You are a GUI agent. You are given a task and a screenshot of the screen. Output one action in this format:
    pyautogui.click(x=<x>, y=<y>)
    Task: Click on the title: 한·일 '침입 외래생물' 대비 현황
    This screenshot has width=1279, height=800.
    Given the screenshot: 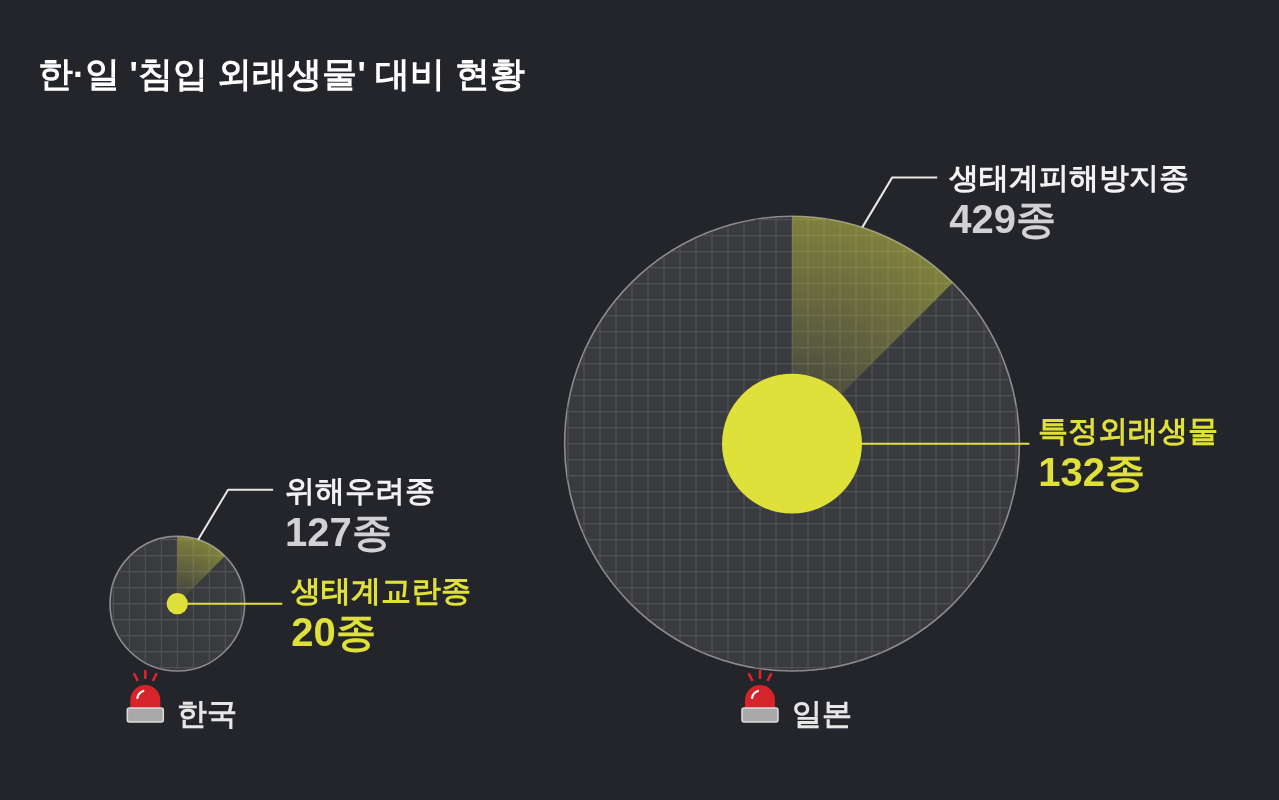 What is the action you would take?
    pyautogui.click(x=282, y=73)
    